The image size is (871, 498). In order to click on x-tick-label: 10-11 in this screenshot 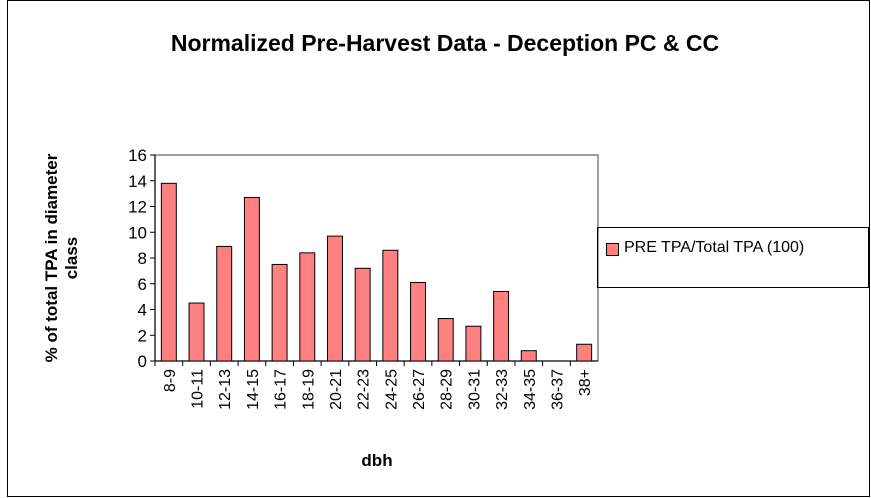, I will do `click(198, 389)`.